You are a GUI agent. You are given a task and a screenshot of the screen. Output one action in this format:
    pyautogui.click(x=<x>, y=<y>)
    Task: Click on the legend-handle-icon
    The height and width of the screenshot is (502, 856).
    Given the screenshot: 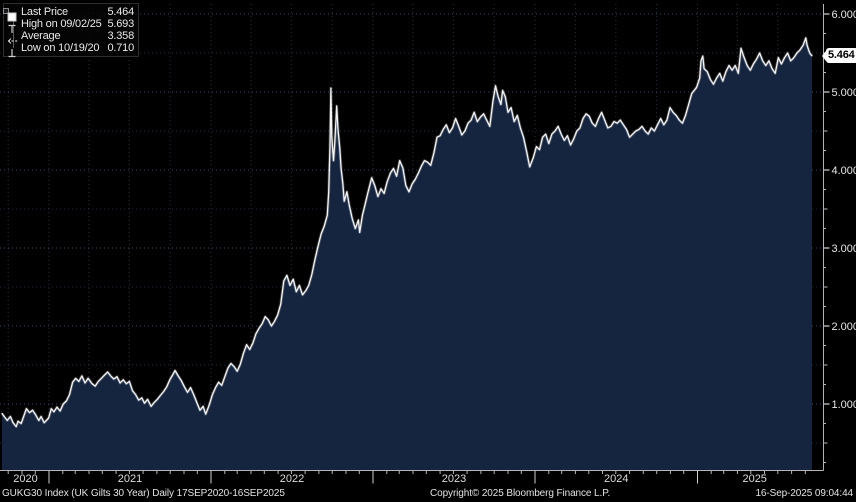 What is the action you would take?
    pyautogui.click(x=6, y=11)
    